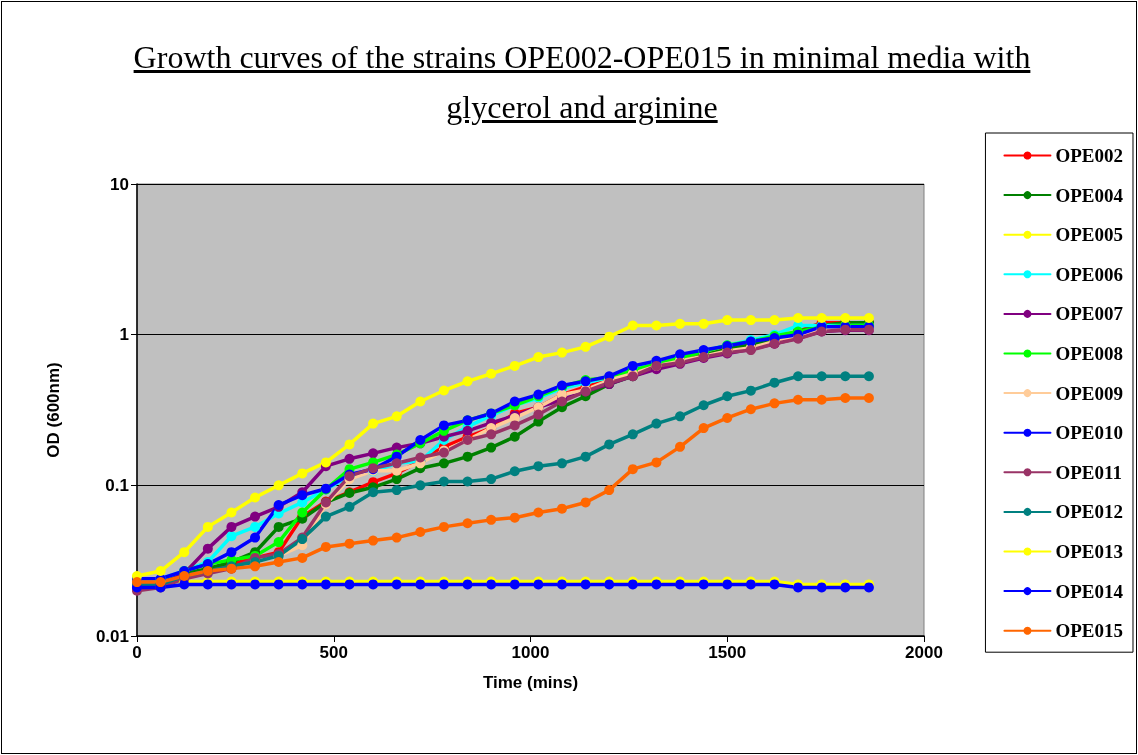 The width and height of the screenshot is (1138, 755). Describe the element at coordinates (1089, 353) in the screenshot. I see `legend-label: OPE008` at that location.